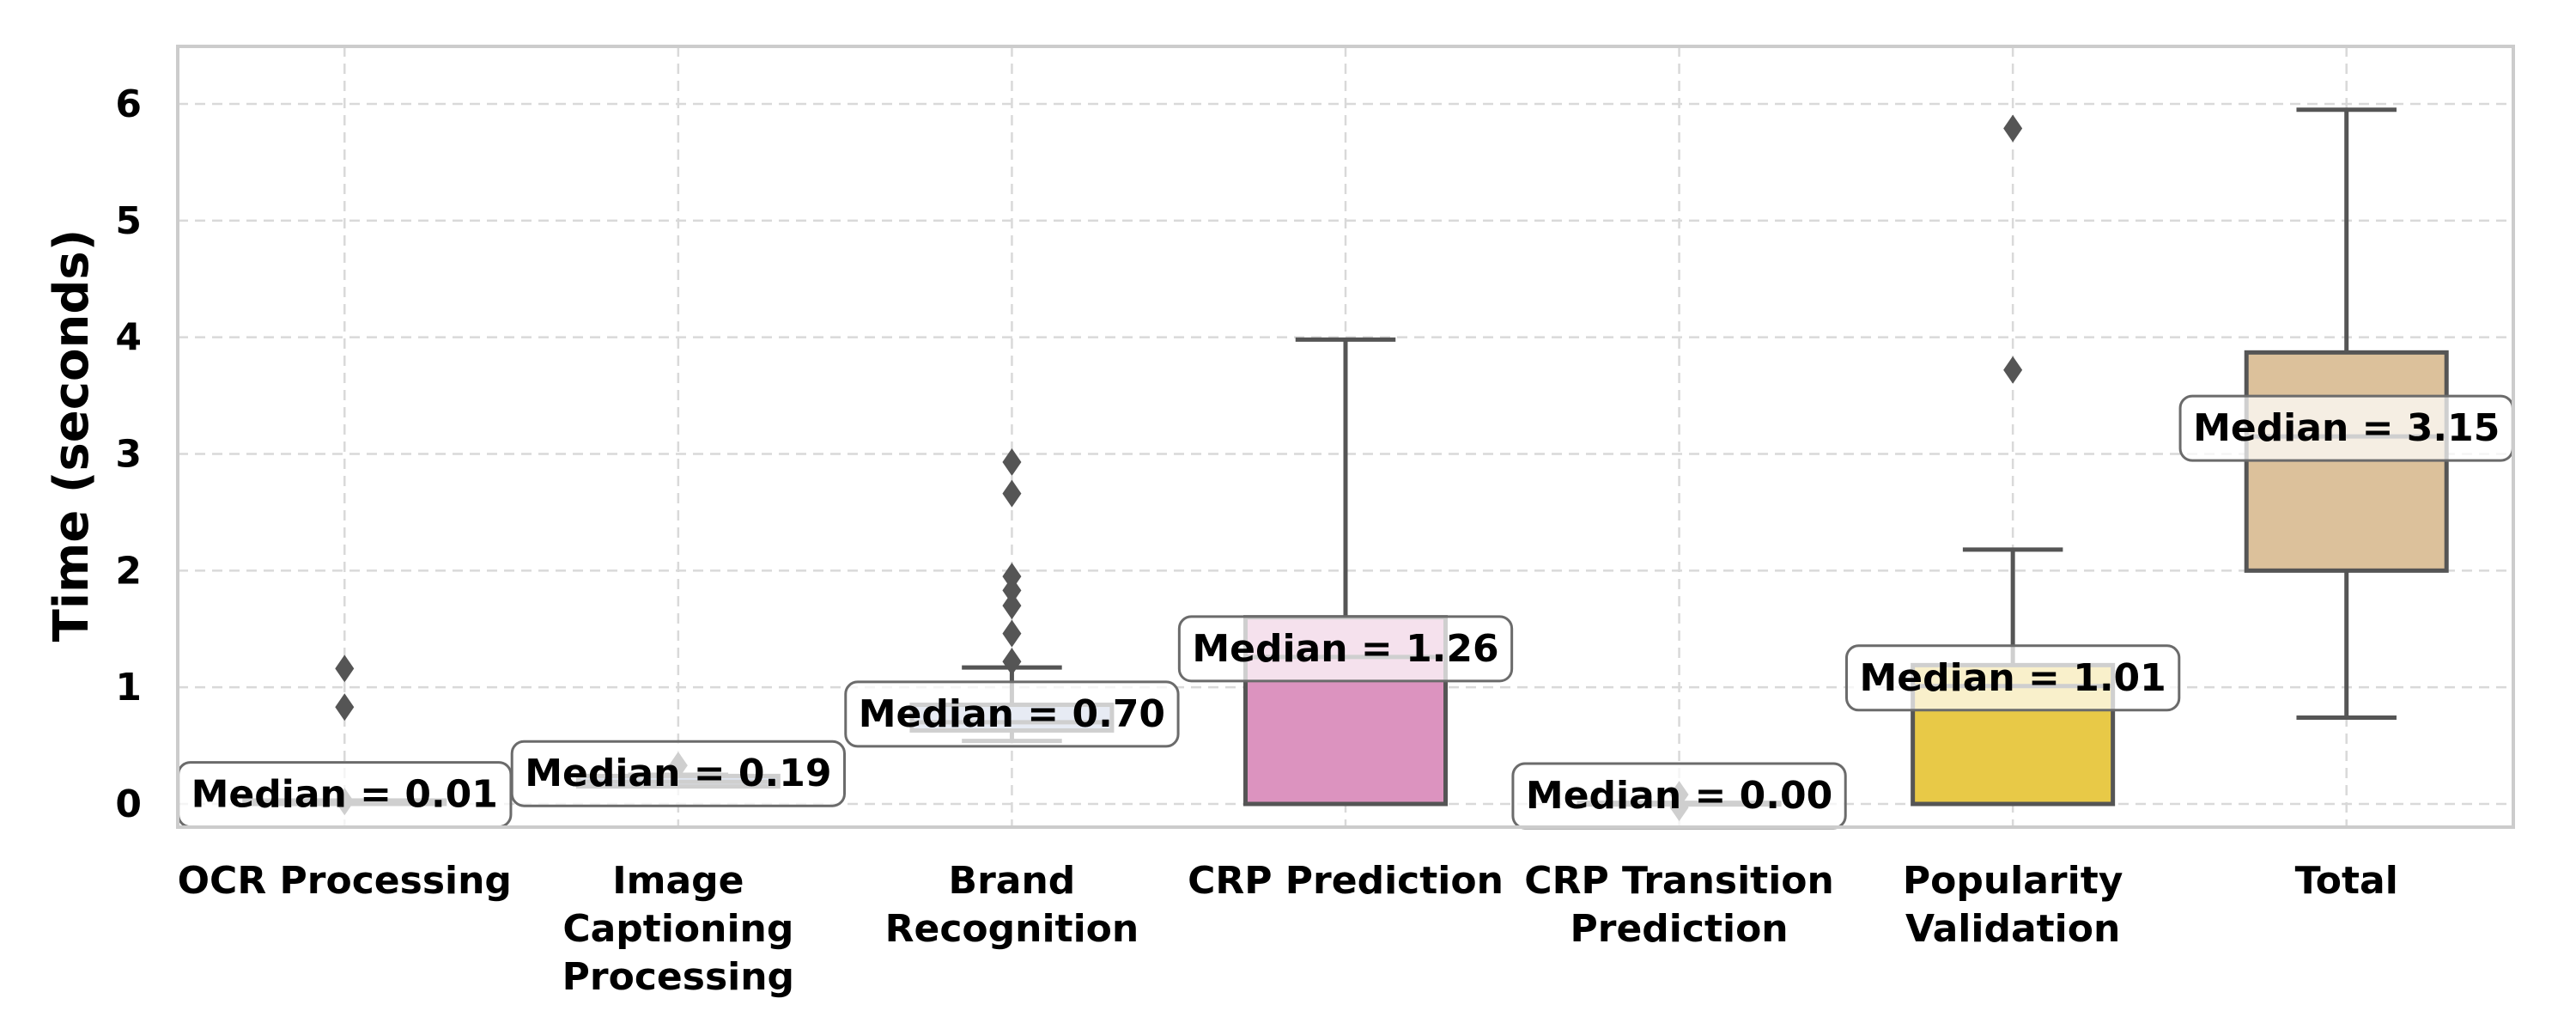 The height and width of the screenshot is (1035, 2576). I want to click on x-tick-label: Image Captioning Processing, so click(678, 929).